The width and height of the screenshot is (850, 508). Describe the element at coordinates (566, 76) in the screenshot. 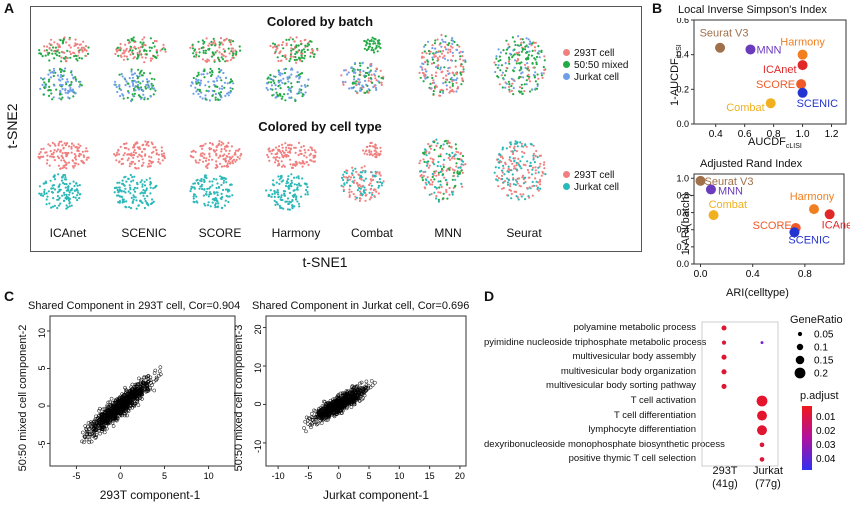

I see `legend-swatch` at that location.